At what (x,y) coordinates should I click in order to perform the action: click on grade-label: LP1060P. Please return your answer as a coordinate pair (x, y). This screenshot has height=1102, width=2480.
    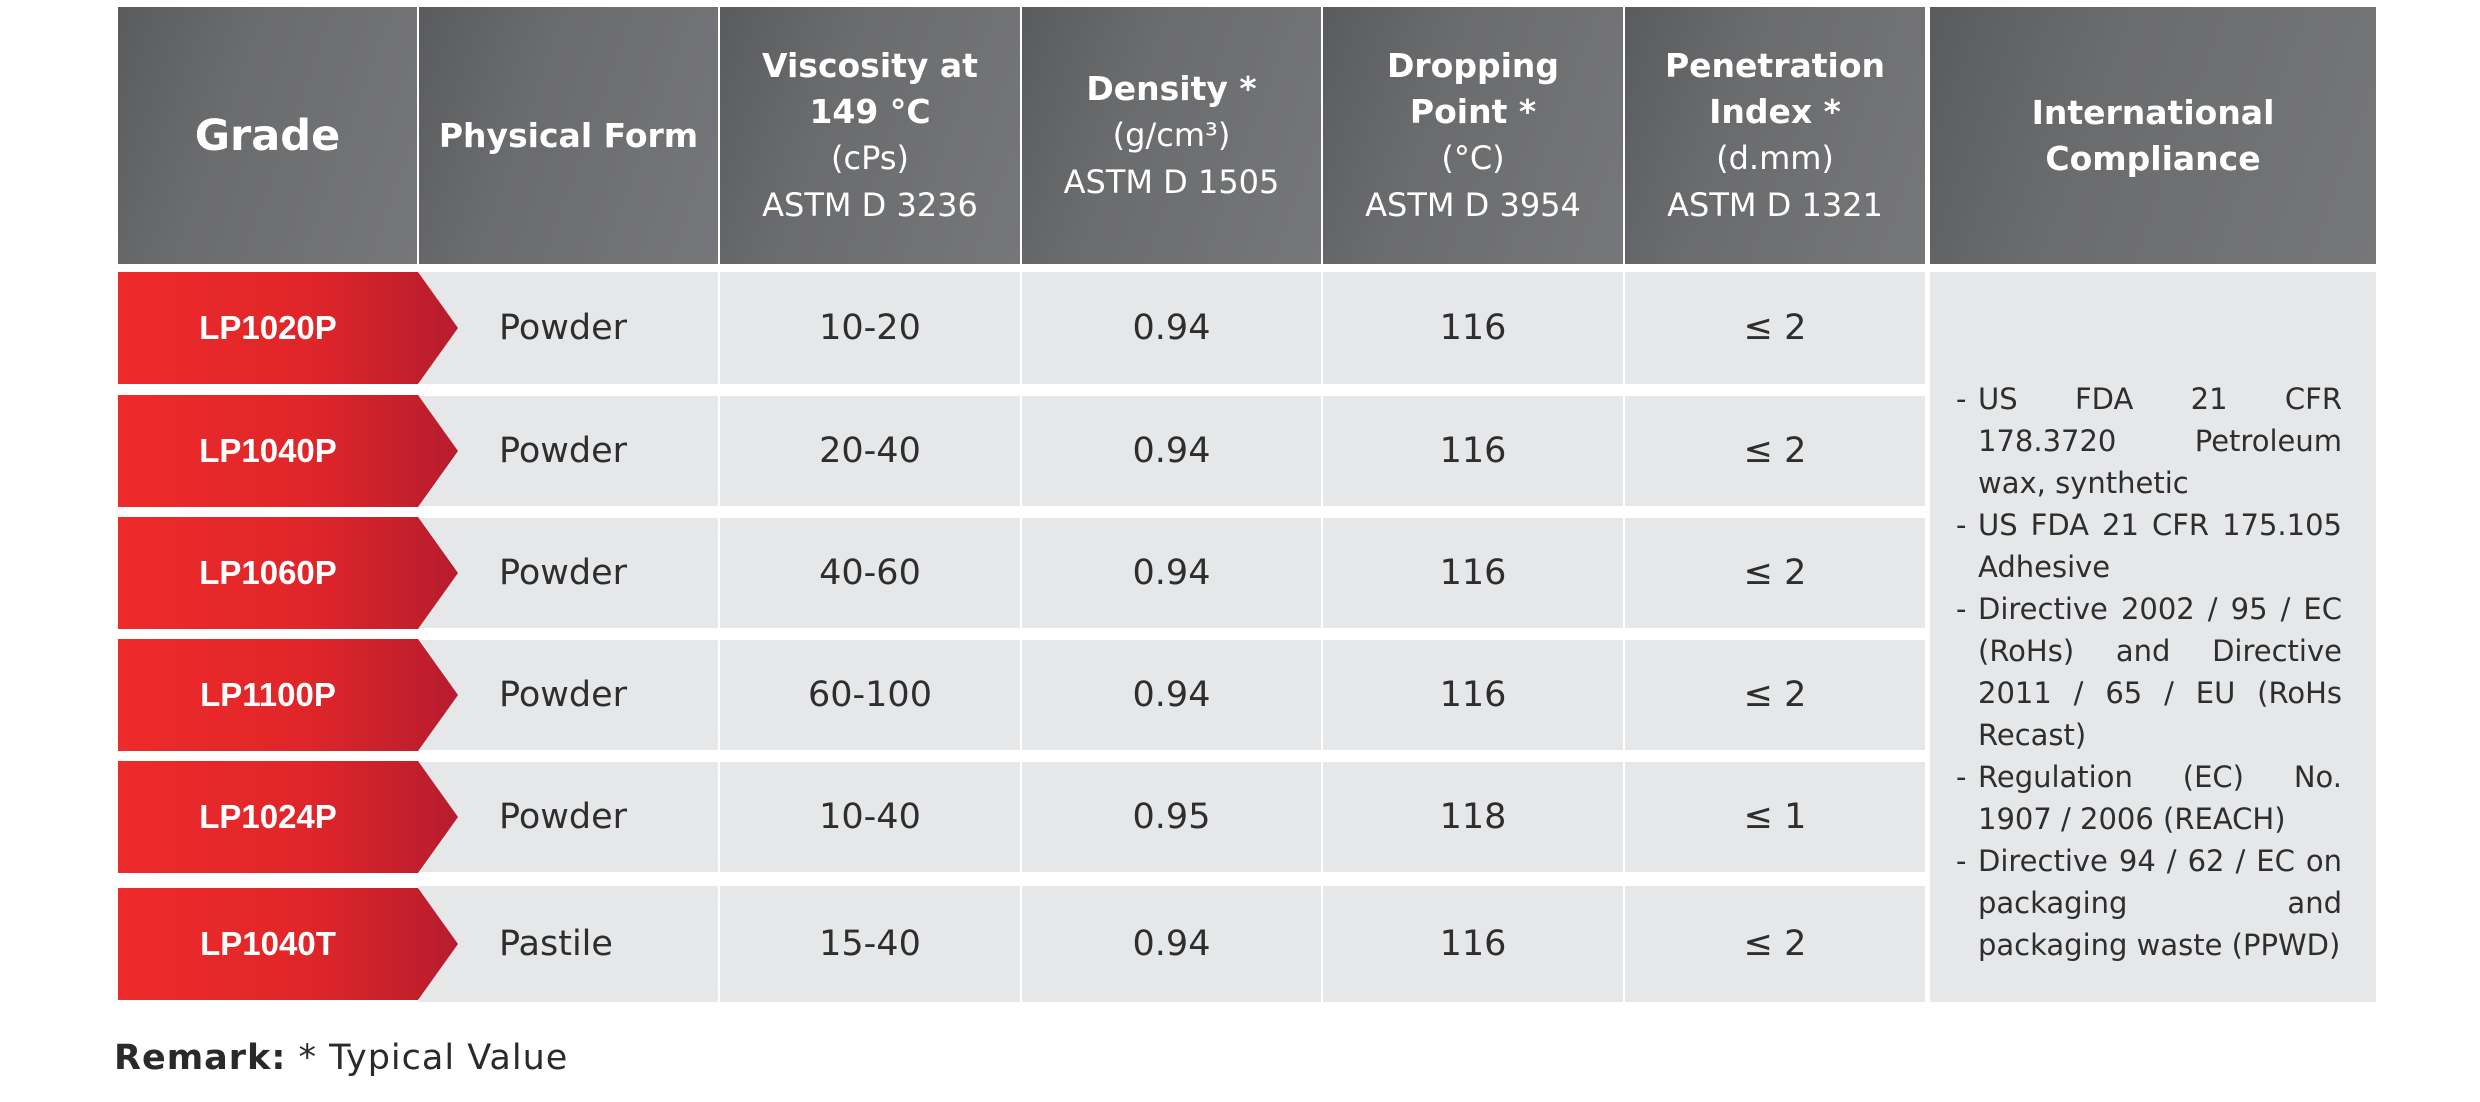
    Looking at the image, I should click on (268, 572).